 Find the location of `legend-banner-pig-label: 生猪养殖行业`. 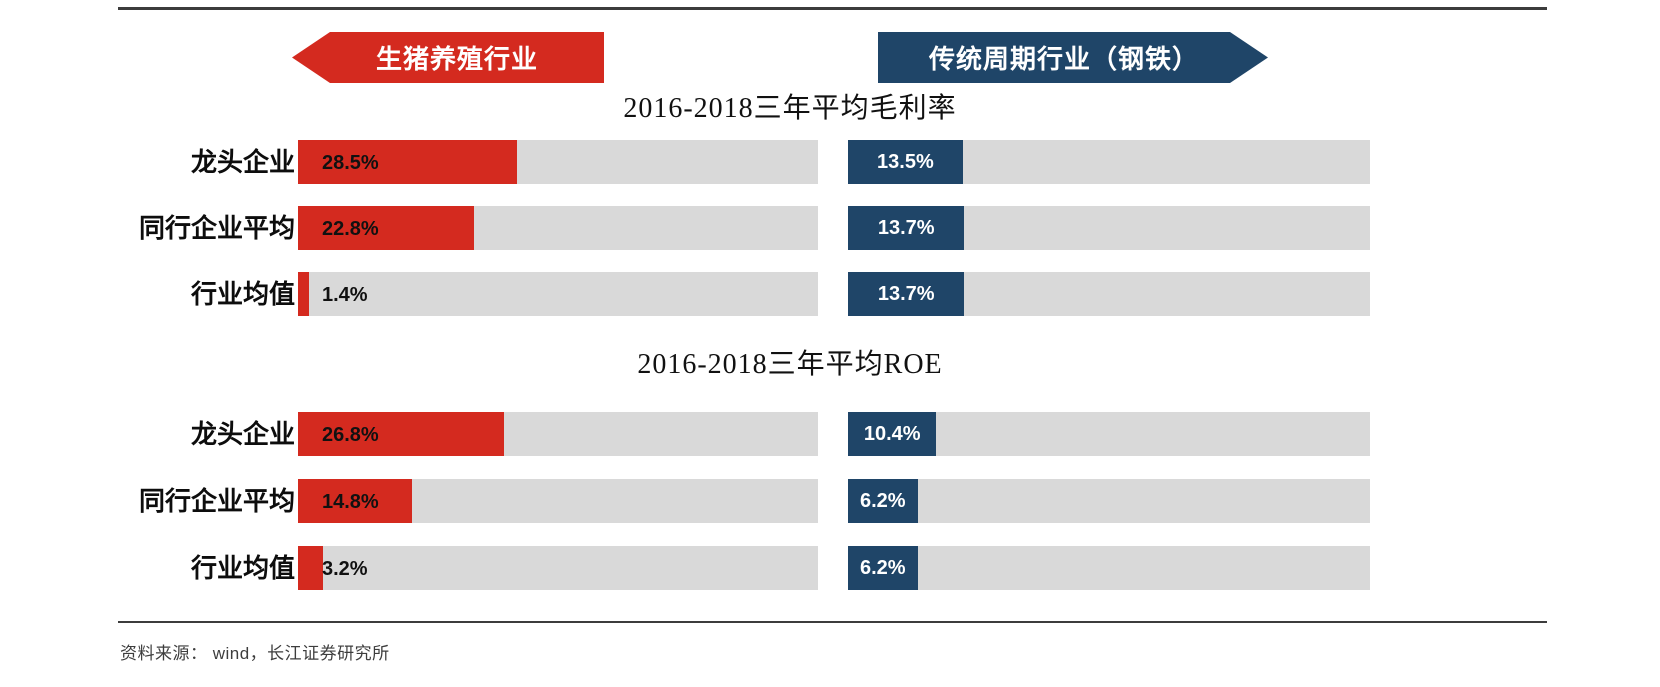

legend-banner-pig-label: 生猪养殖行业 is located at coordinates (456, 59).